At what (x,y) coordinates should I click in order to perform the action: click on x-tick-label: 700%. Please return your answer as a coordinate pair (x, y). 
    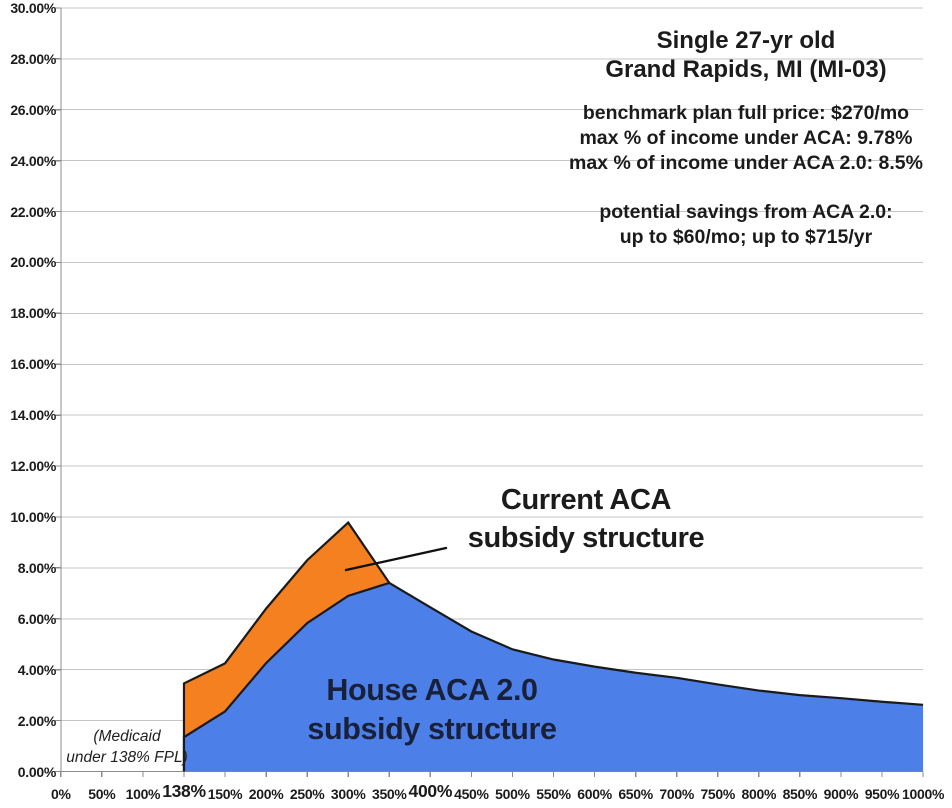
    Looking at the image, I should click on (676, 794).